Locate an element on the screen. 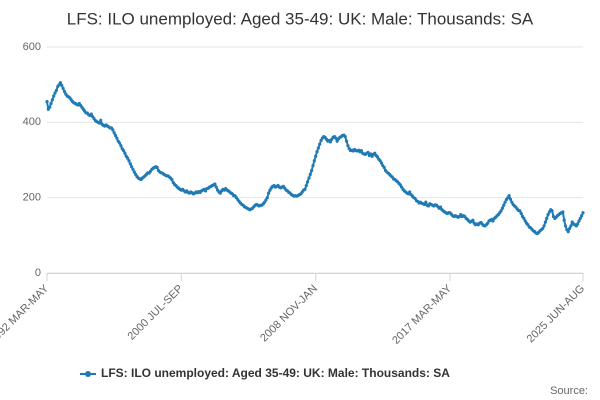  x-tick-label: 2025 JUN-AUG is located at coordinates (556, 314).